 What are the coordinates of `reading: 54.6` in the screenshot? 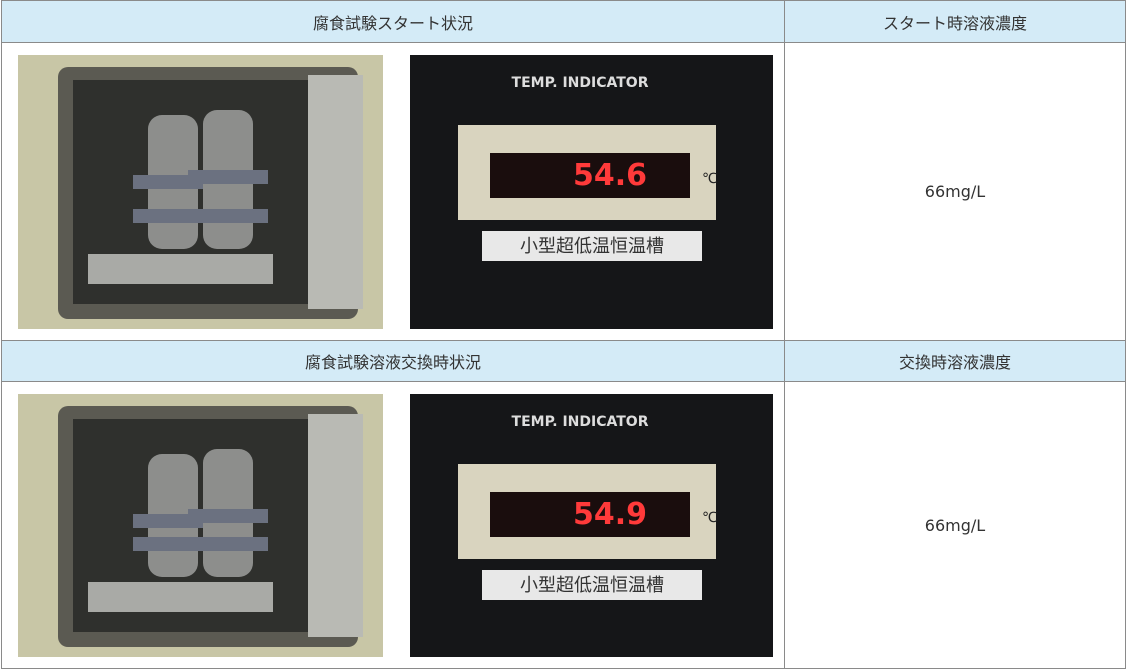 It's located at (610, 175).